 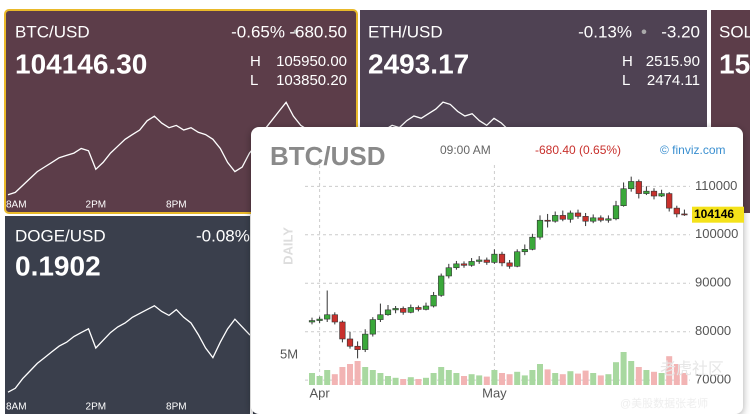 I want to click on high: 105950.00, so click(x=311, y=61).